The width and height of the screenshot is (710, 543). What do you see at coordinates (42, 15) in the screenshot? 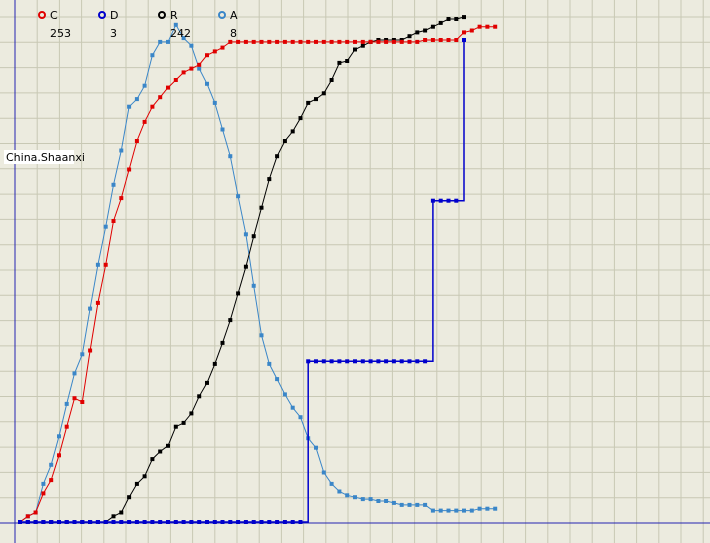
I see `legend-marker-c` at bounding box center [42, 15].